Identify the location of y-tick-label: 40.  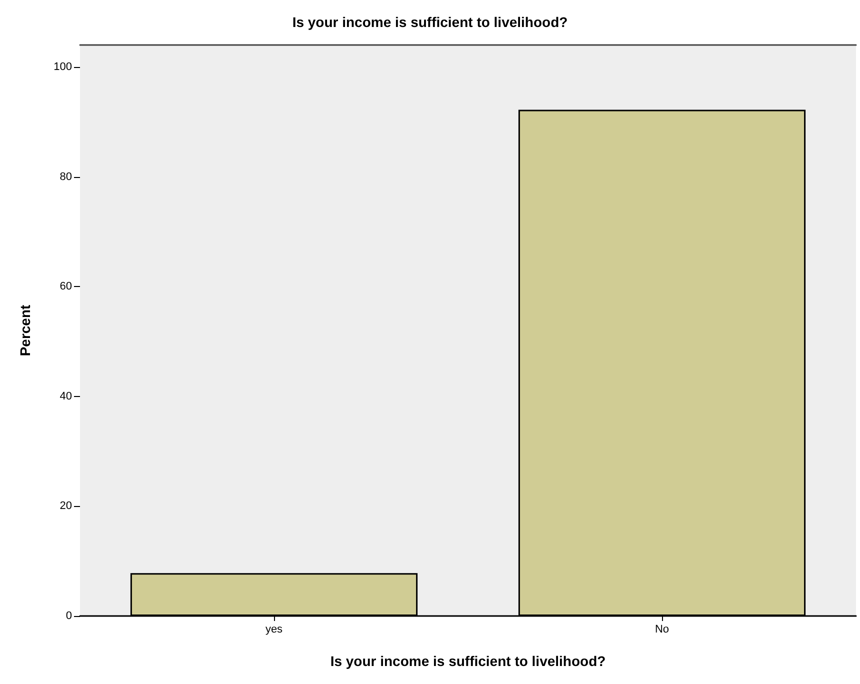
(66, 396).